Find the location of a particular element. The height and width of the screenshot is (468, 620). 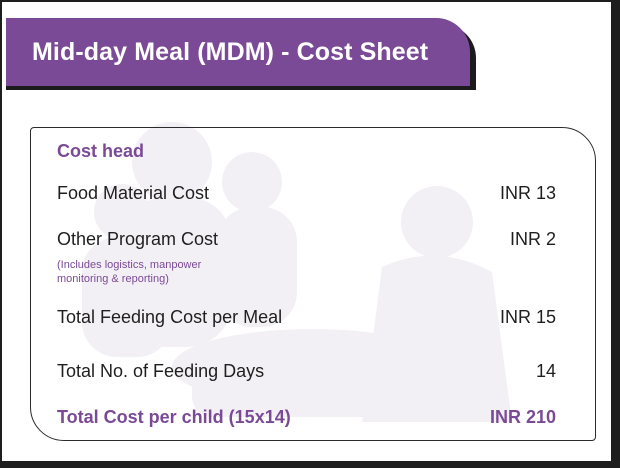

cost-row-total-per-child: Total Cost per child (15x14) INR 210 is located at coordinates (306, 417).